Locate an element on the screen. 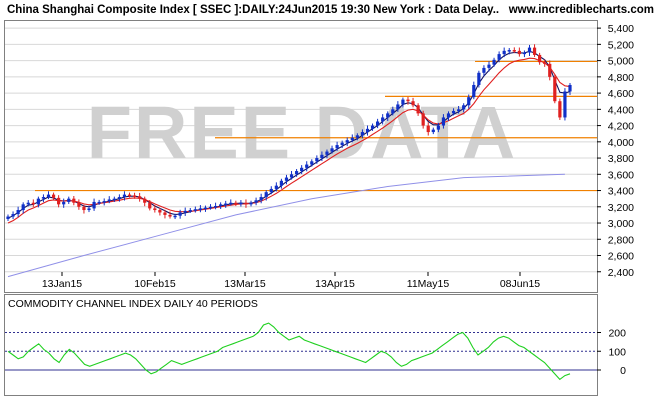 The image size is (660, 405). cci-title: COMMODITY CHANNEL INDEX DAILY 40 PERIODS is located at coordinates (133, 304).